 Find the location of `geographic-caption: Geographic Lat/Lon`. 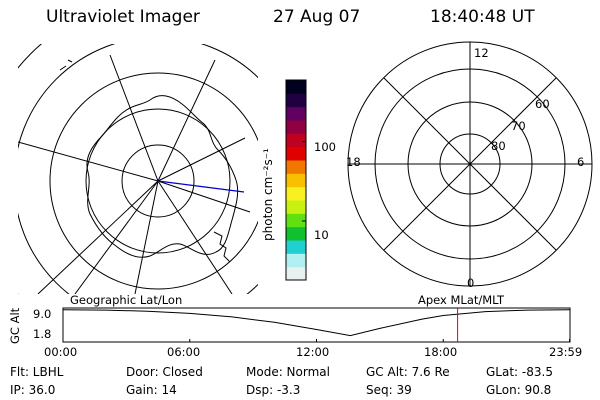

geographic-caption: Geographic Lat/Lon is located at coordinates (126, 300).